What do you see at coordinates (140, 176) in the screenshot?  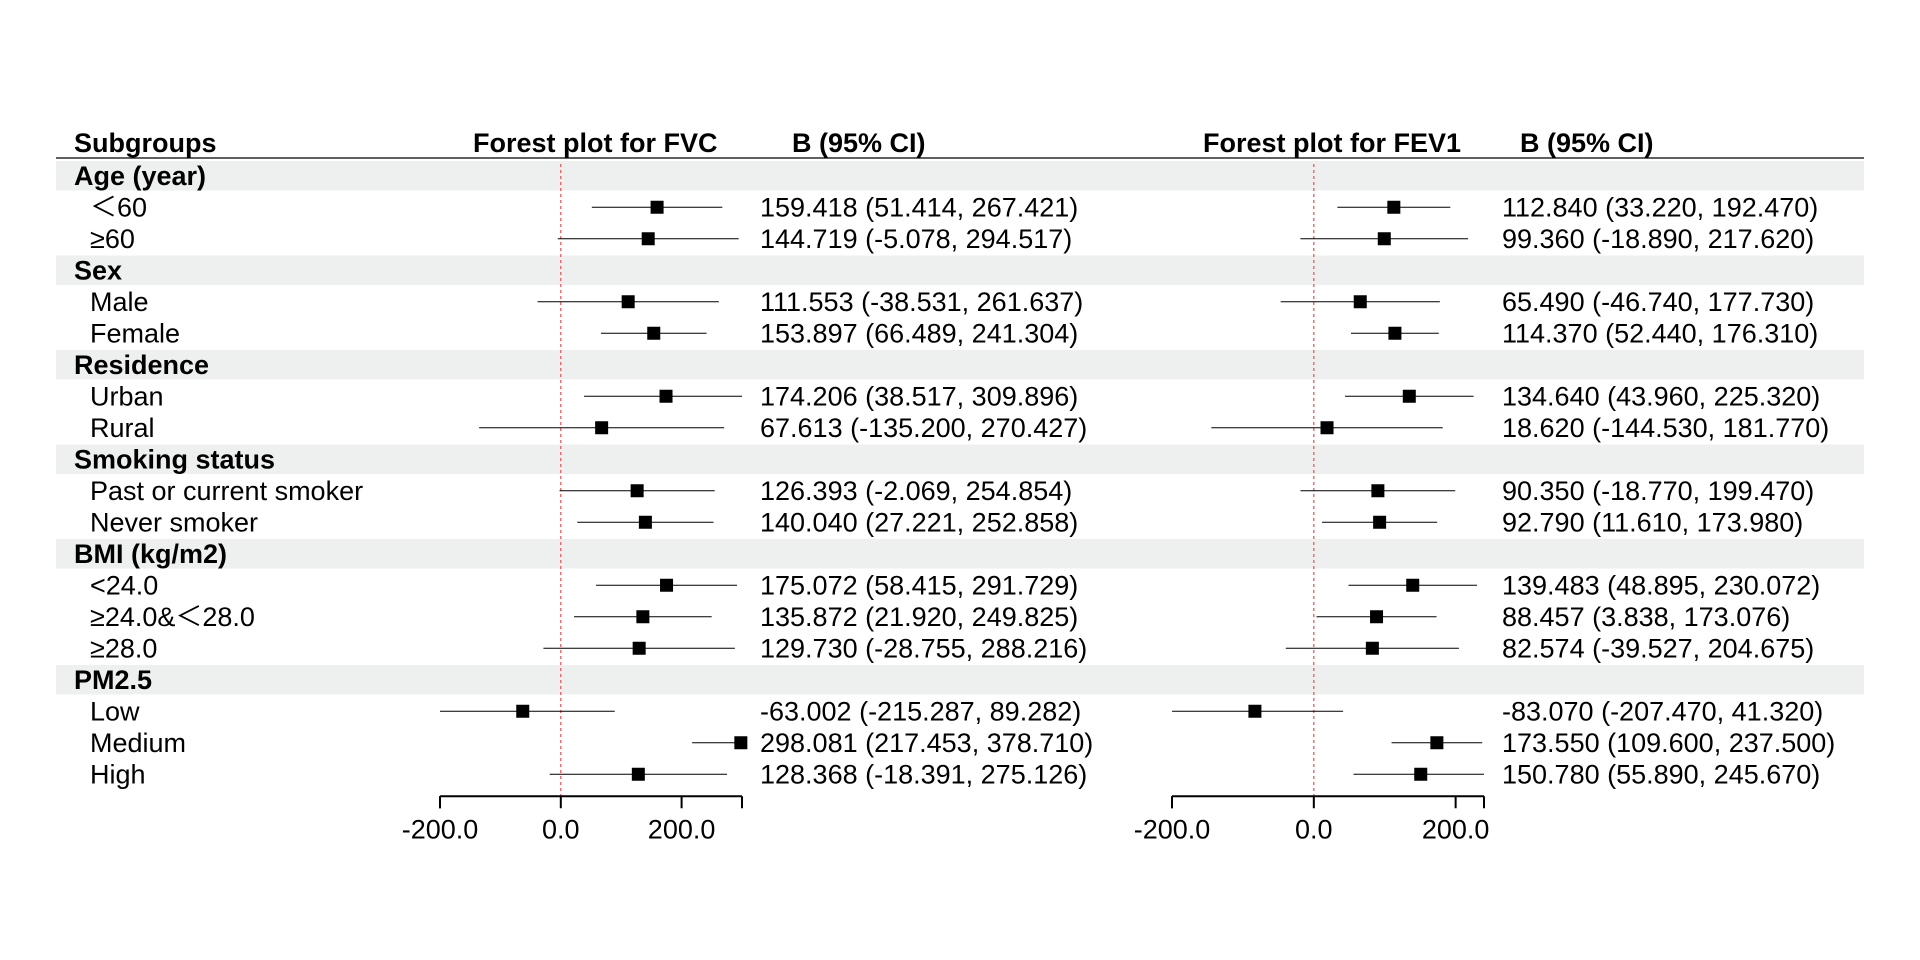 I see `group-label: Age (year)` at bounding box center [140, 176].